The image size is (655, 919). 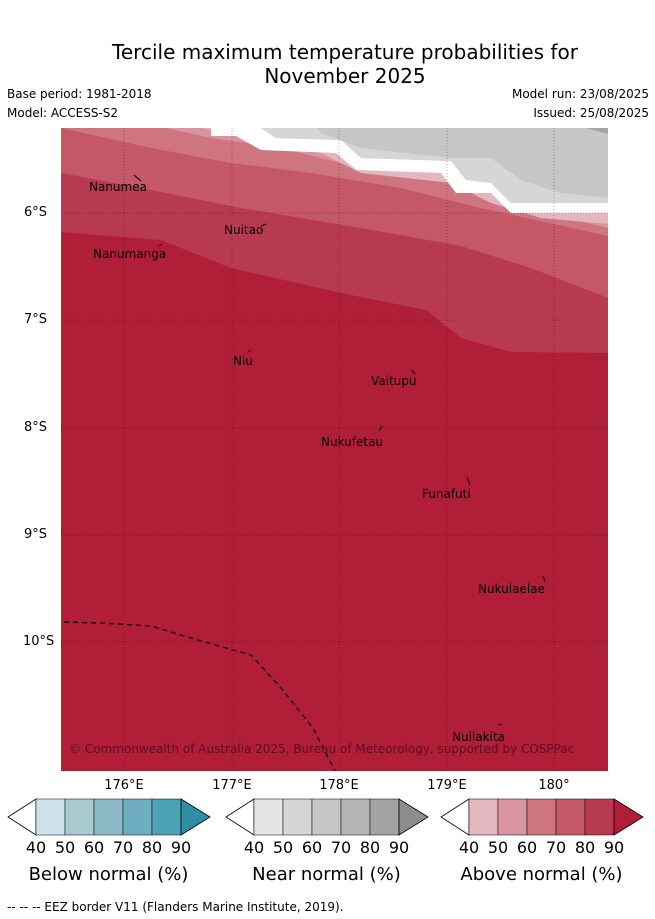 I want to click on above-normal-tick-90: 90, so click(x=614, y=847).